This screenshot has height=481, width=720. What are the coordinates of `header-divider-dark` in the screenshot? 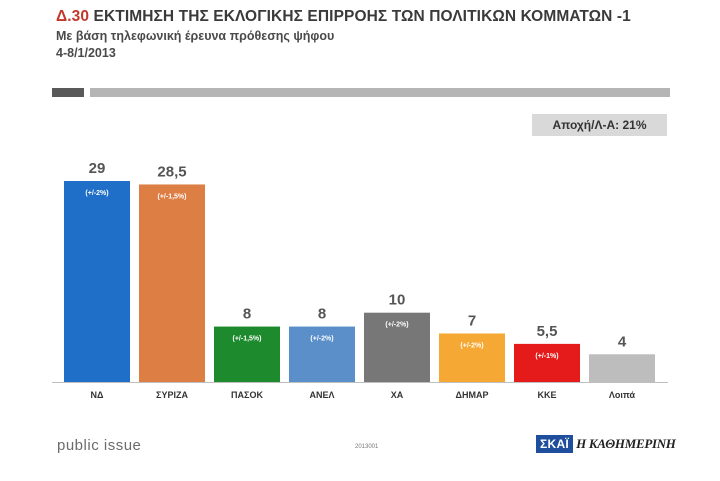 It's located at (68, 92).